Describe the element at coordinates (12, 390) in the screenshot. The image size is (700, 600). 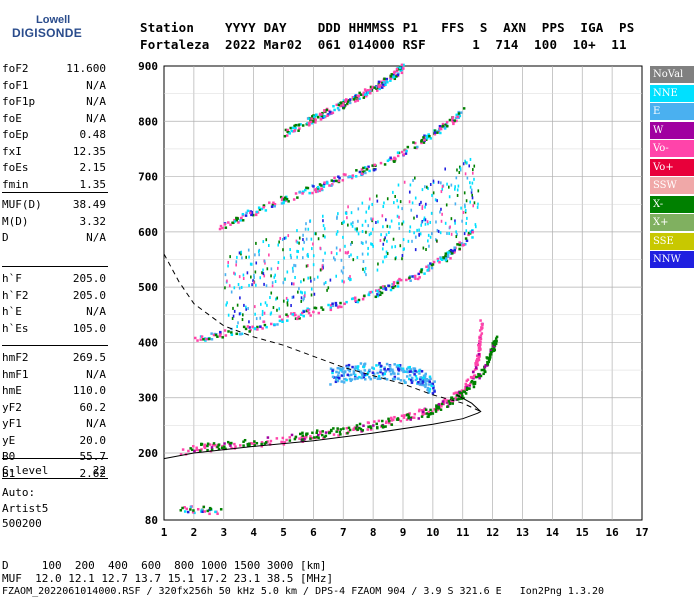
I see `param-key: hmE` at that location.